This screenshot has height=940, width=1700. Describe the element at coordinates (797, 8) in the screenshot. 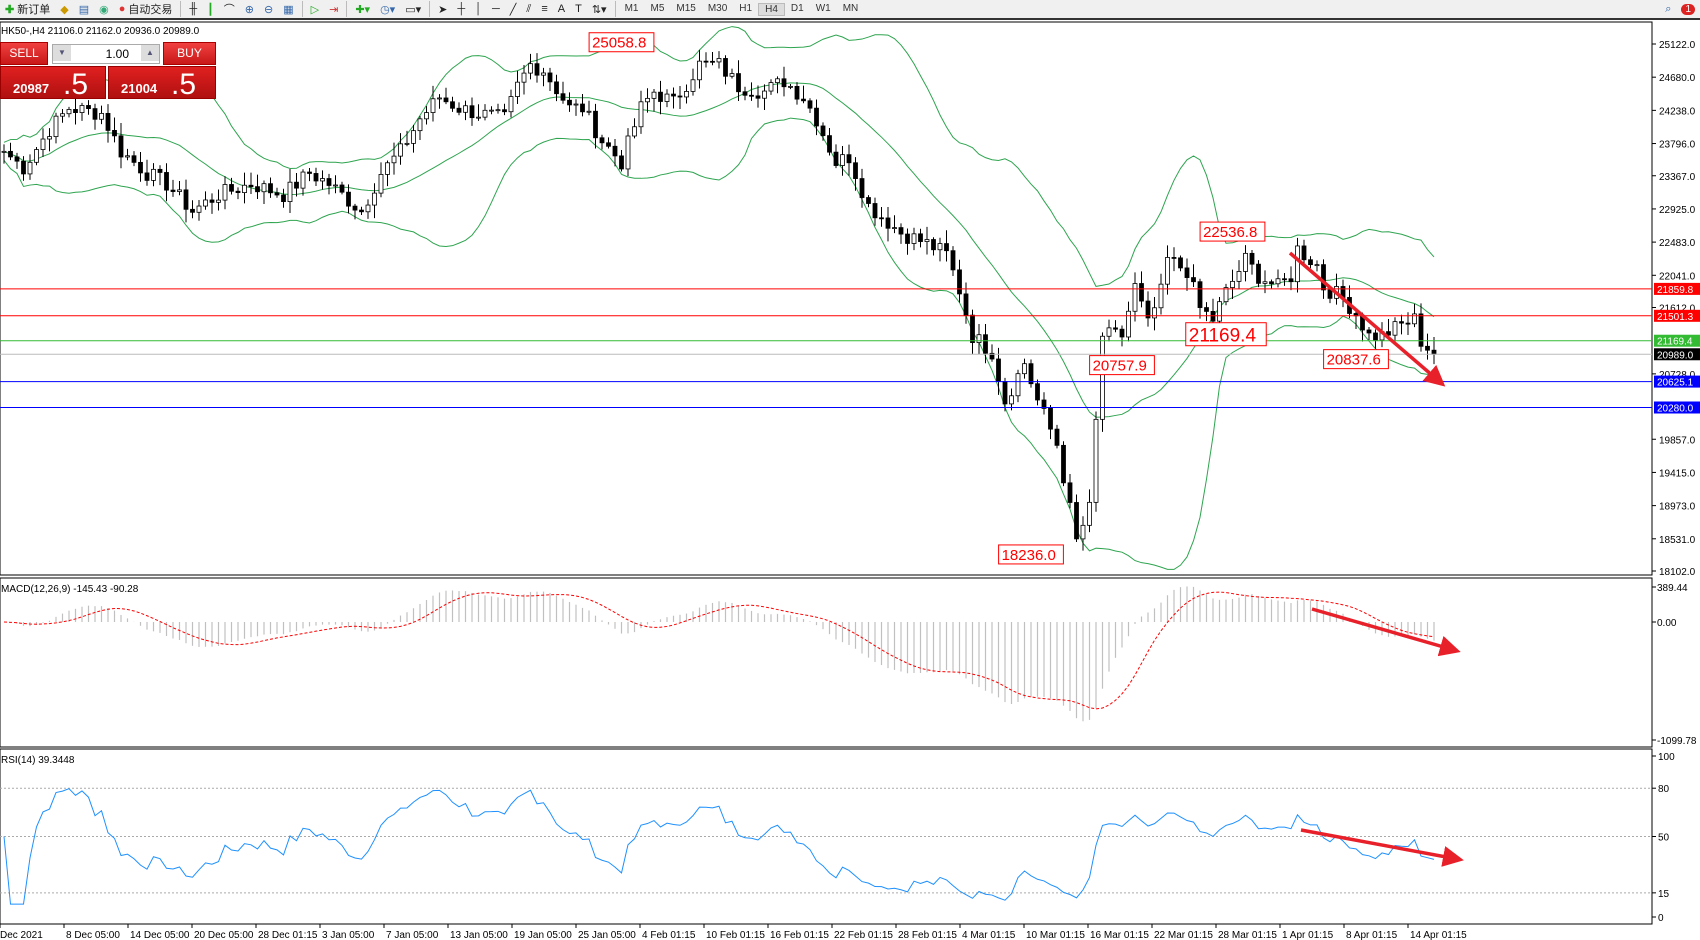

I see `timeframe-d1: D1` at that location.